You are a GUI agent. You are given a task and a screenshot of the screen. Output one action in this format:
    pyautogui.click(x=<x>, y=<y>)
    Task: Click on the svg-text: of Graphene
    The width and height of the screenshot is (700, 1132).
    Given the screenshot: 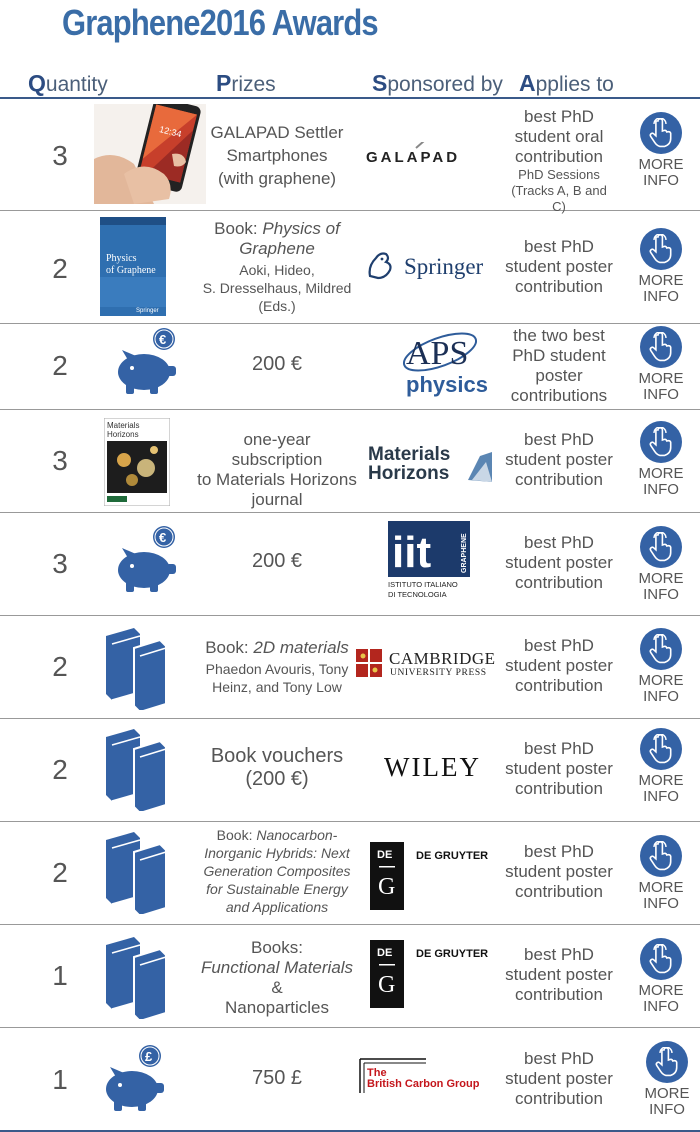 What is the action you would take?
    pyautogui.click(x=131, y=270)
    